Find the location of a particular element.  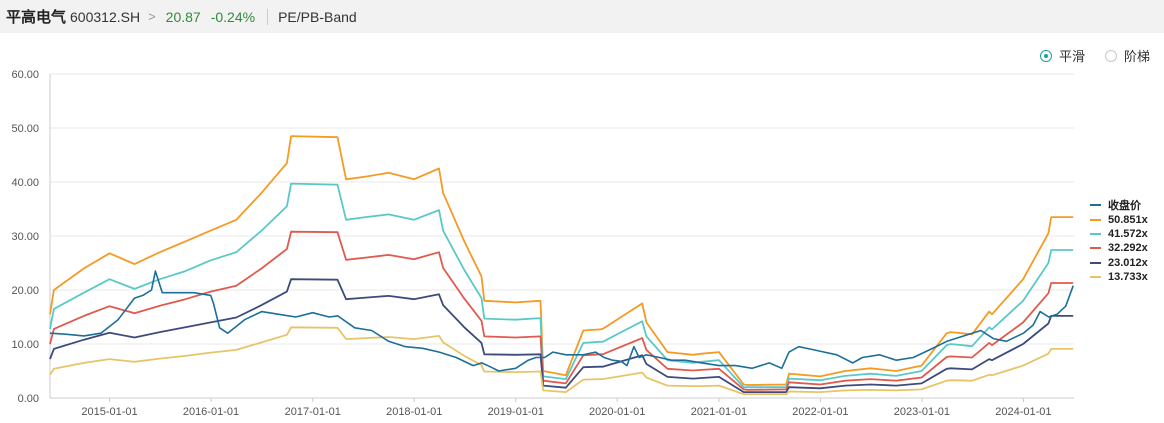

legend-item: 13.733x is located at coordinates (1119, 277).